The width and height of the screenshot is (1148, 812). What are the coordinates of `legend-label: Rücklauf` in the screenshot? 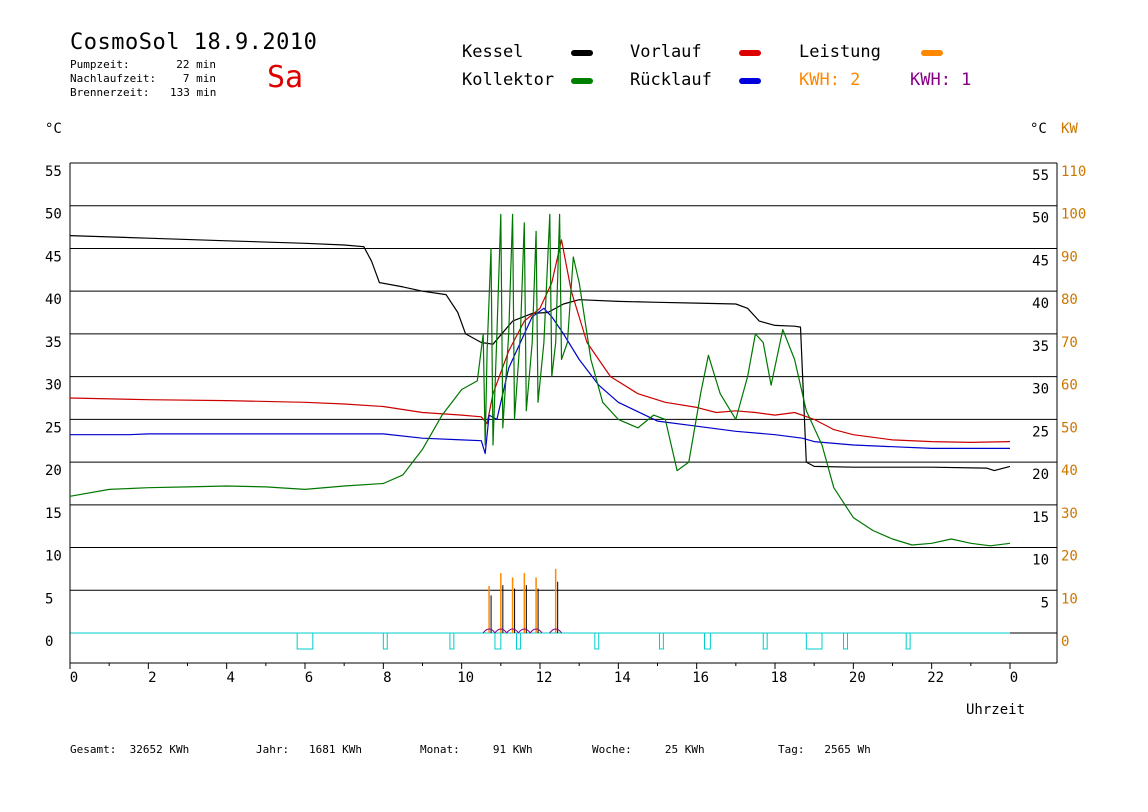 It's located at (671, 80).